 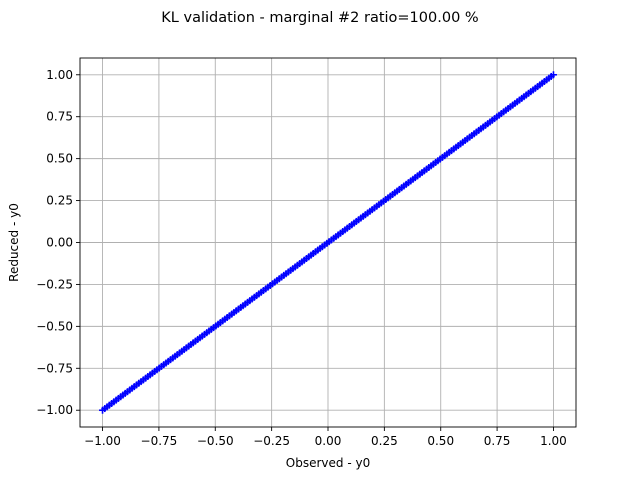 What do you see at coordinates (553, 441) in the screenshot?
I see `x-tick-label: 1.00` at bounding box center [553, 441].